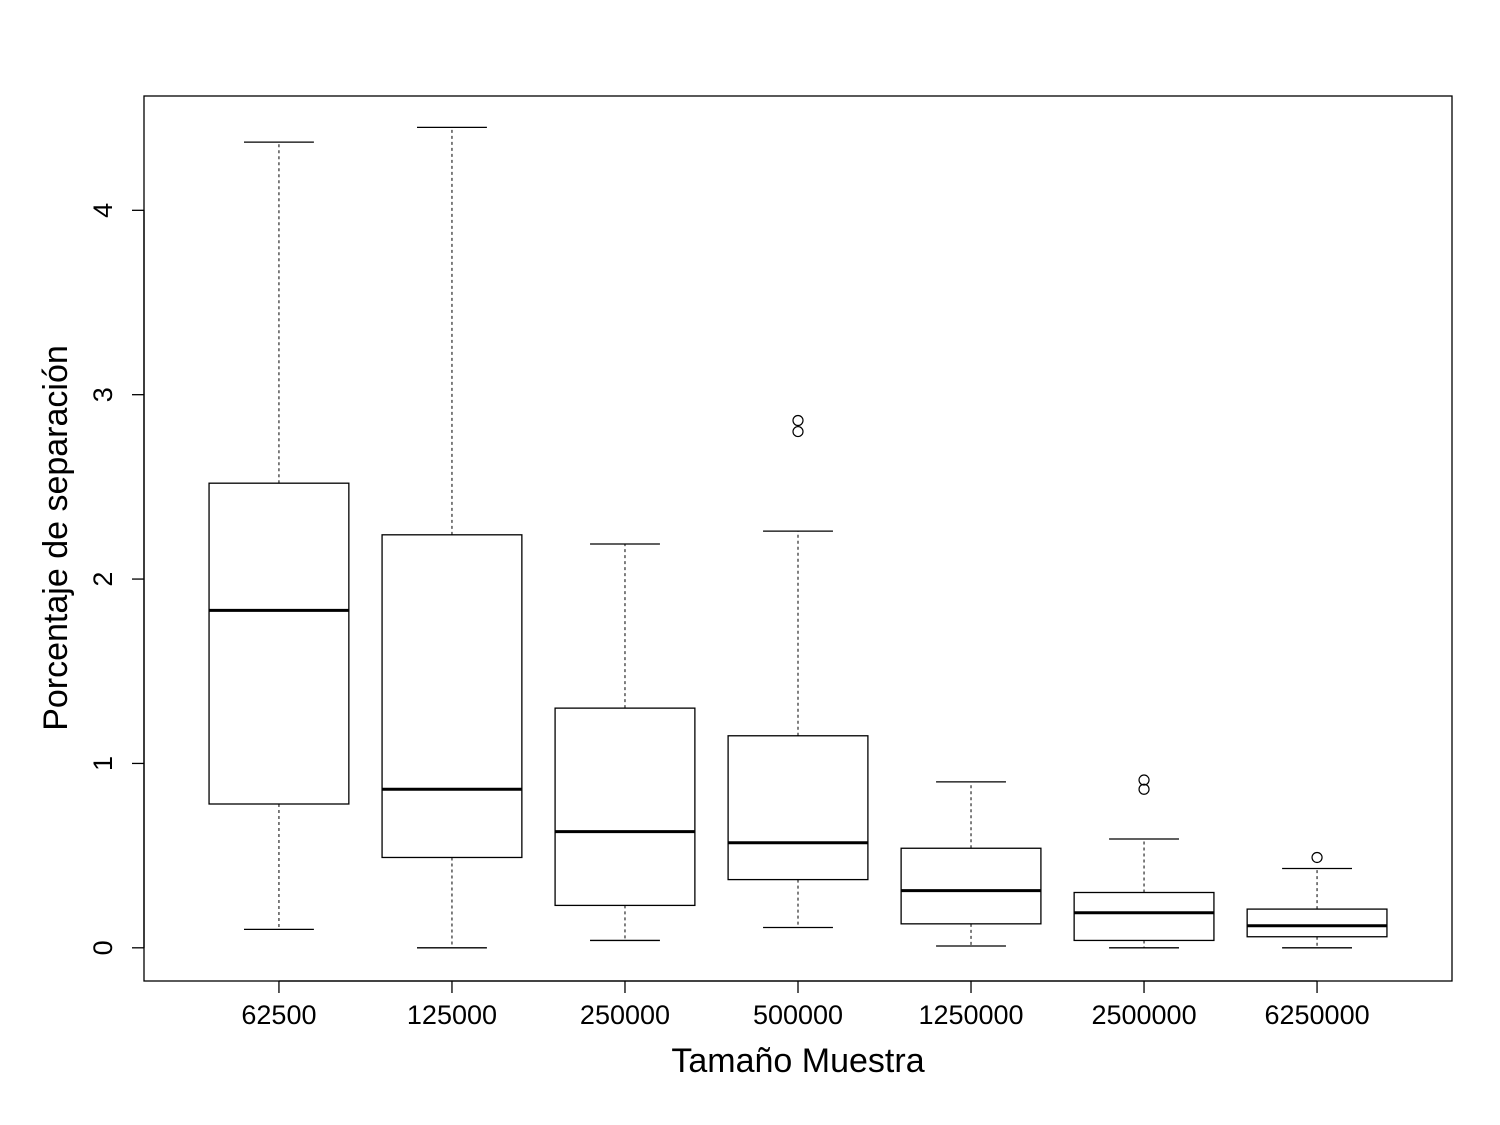 The width and height of the screenshot is (1500, 1125). I want to click on x-tick-label: 62500, so click(278, 1015).